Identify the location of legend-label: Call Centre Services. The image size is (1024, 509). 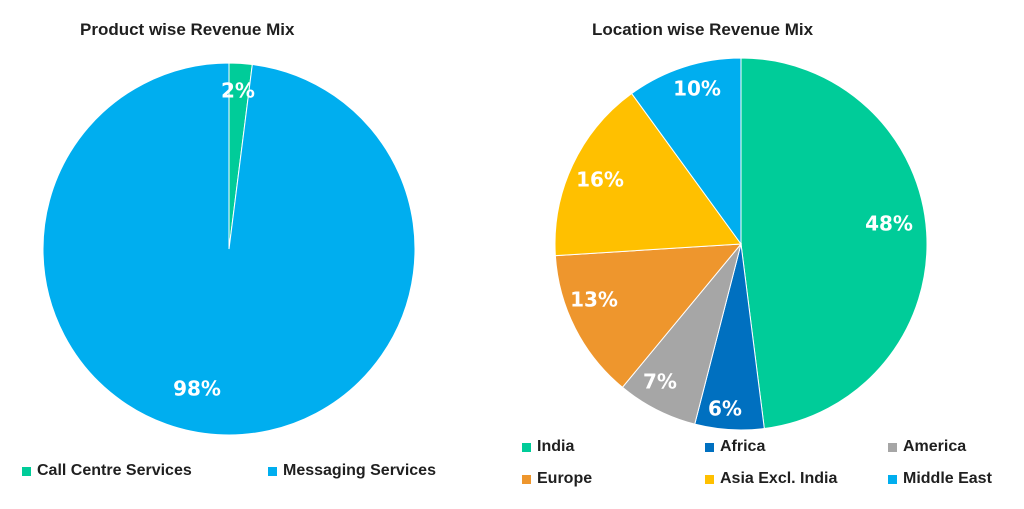
(114, 470).